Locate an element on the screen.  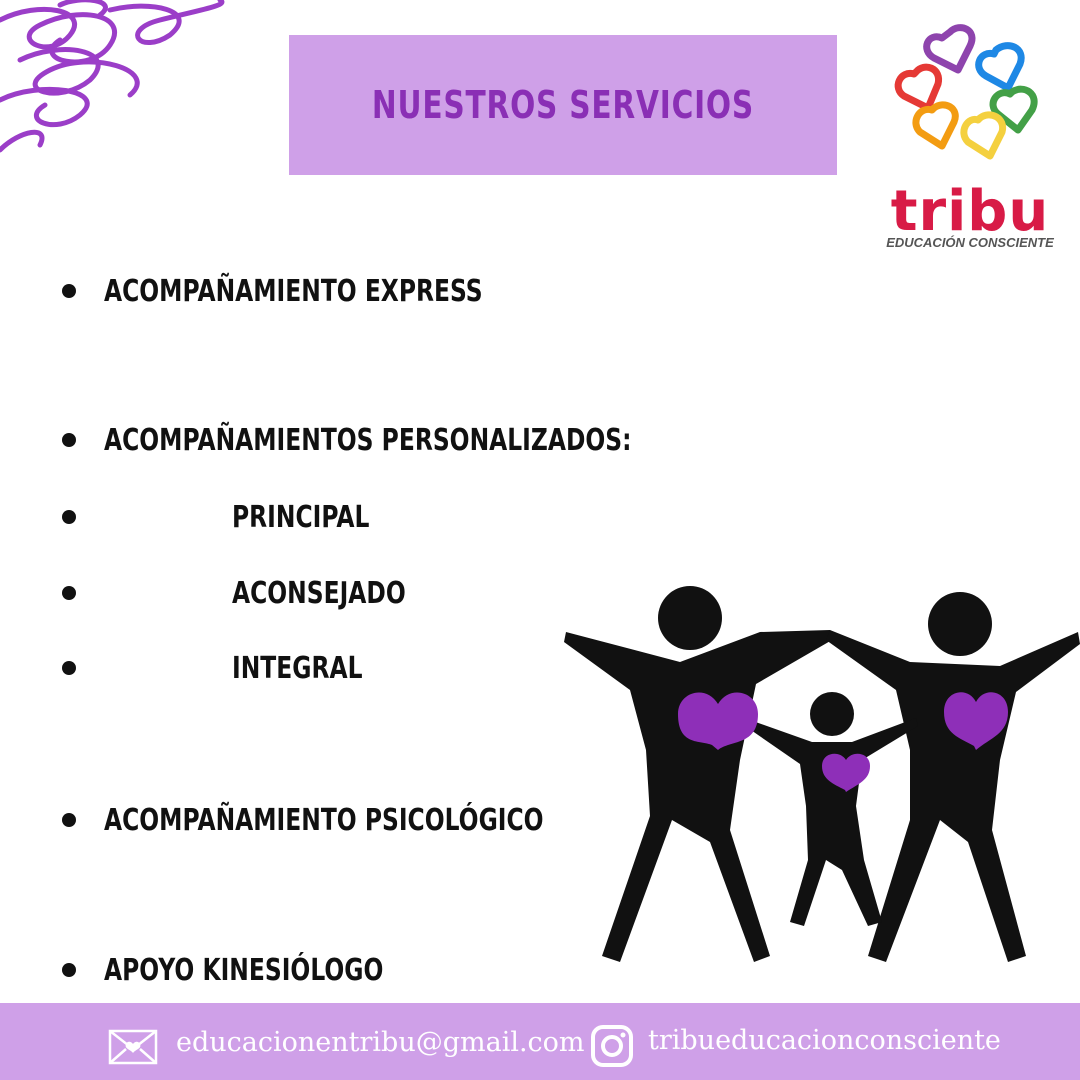
service-psicologico-label: ACOMPAÑAMIENTO PSICOLÓGICO is located at coordinates (324, 820).